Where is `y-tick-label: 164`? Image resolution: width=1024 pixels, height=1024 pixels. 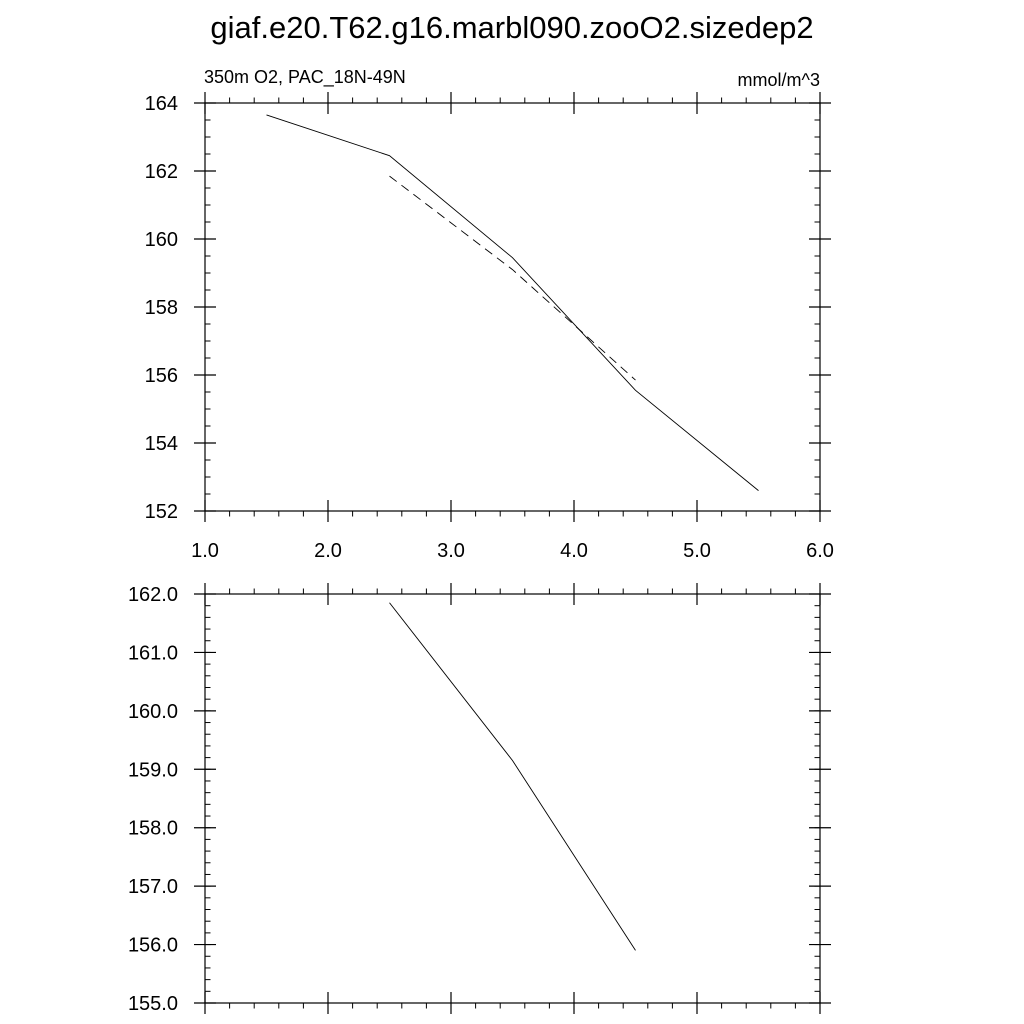 y-tick-label: 164 is located at coordinates (161, 104).